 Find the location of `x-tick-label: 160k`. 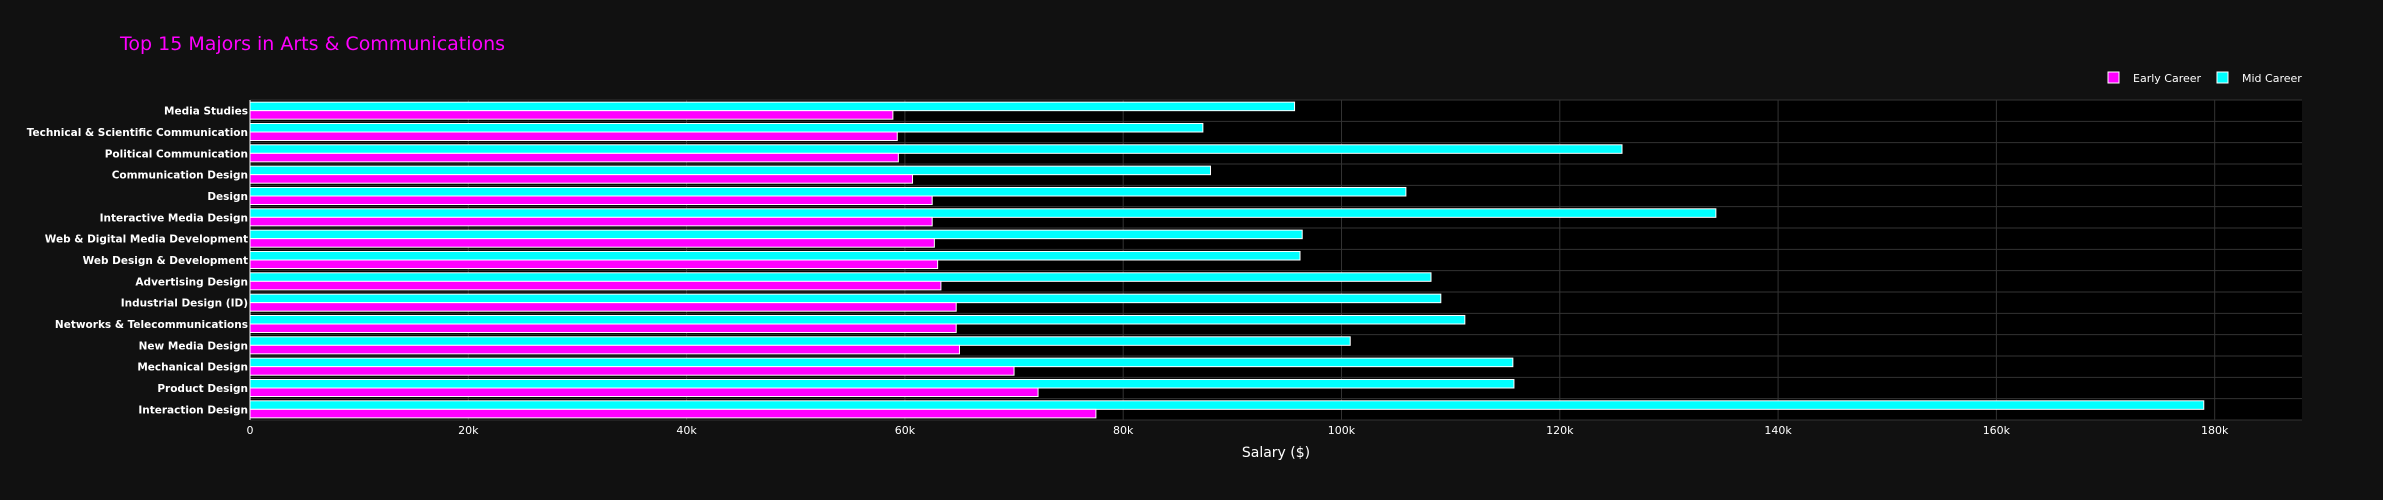

x-tick-label: 160k is located at coordinates (1997, 430).